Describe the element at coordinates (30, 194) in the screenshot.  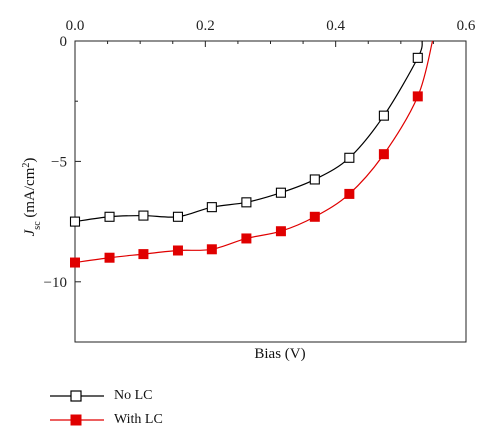
I see `y-axis-title-unit: (mA/cm` at that location.